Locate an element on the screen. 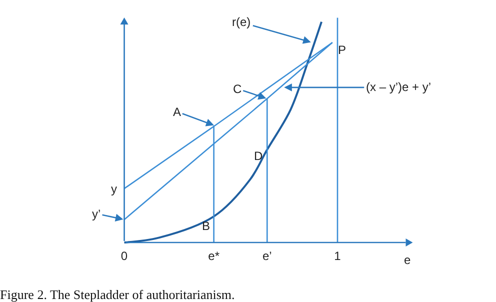  annotation: (x – y’)e + y’ is located at coordinates (399, 87).